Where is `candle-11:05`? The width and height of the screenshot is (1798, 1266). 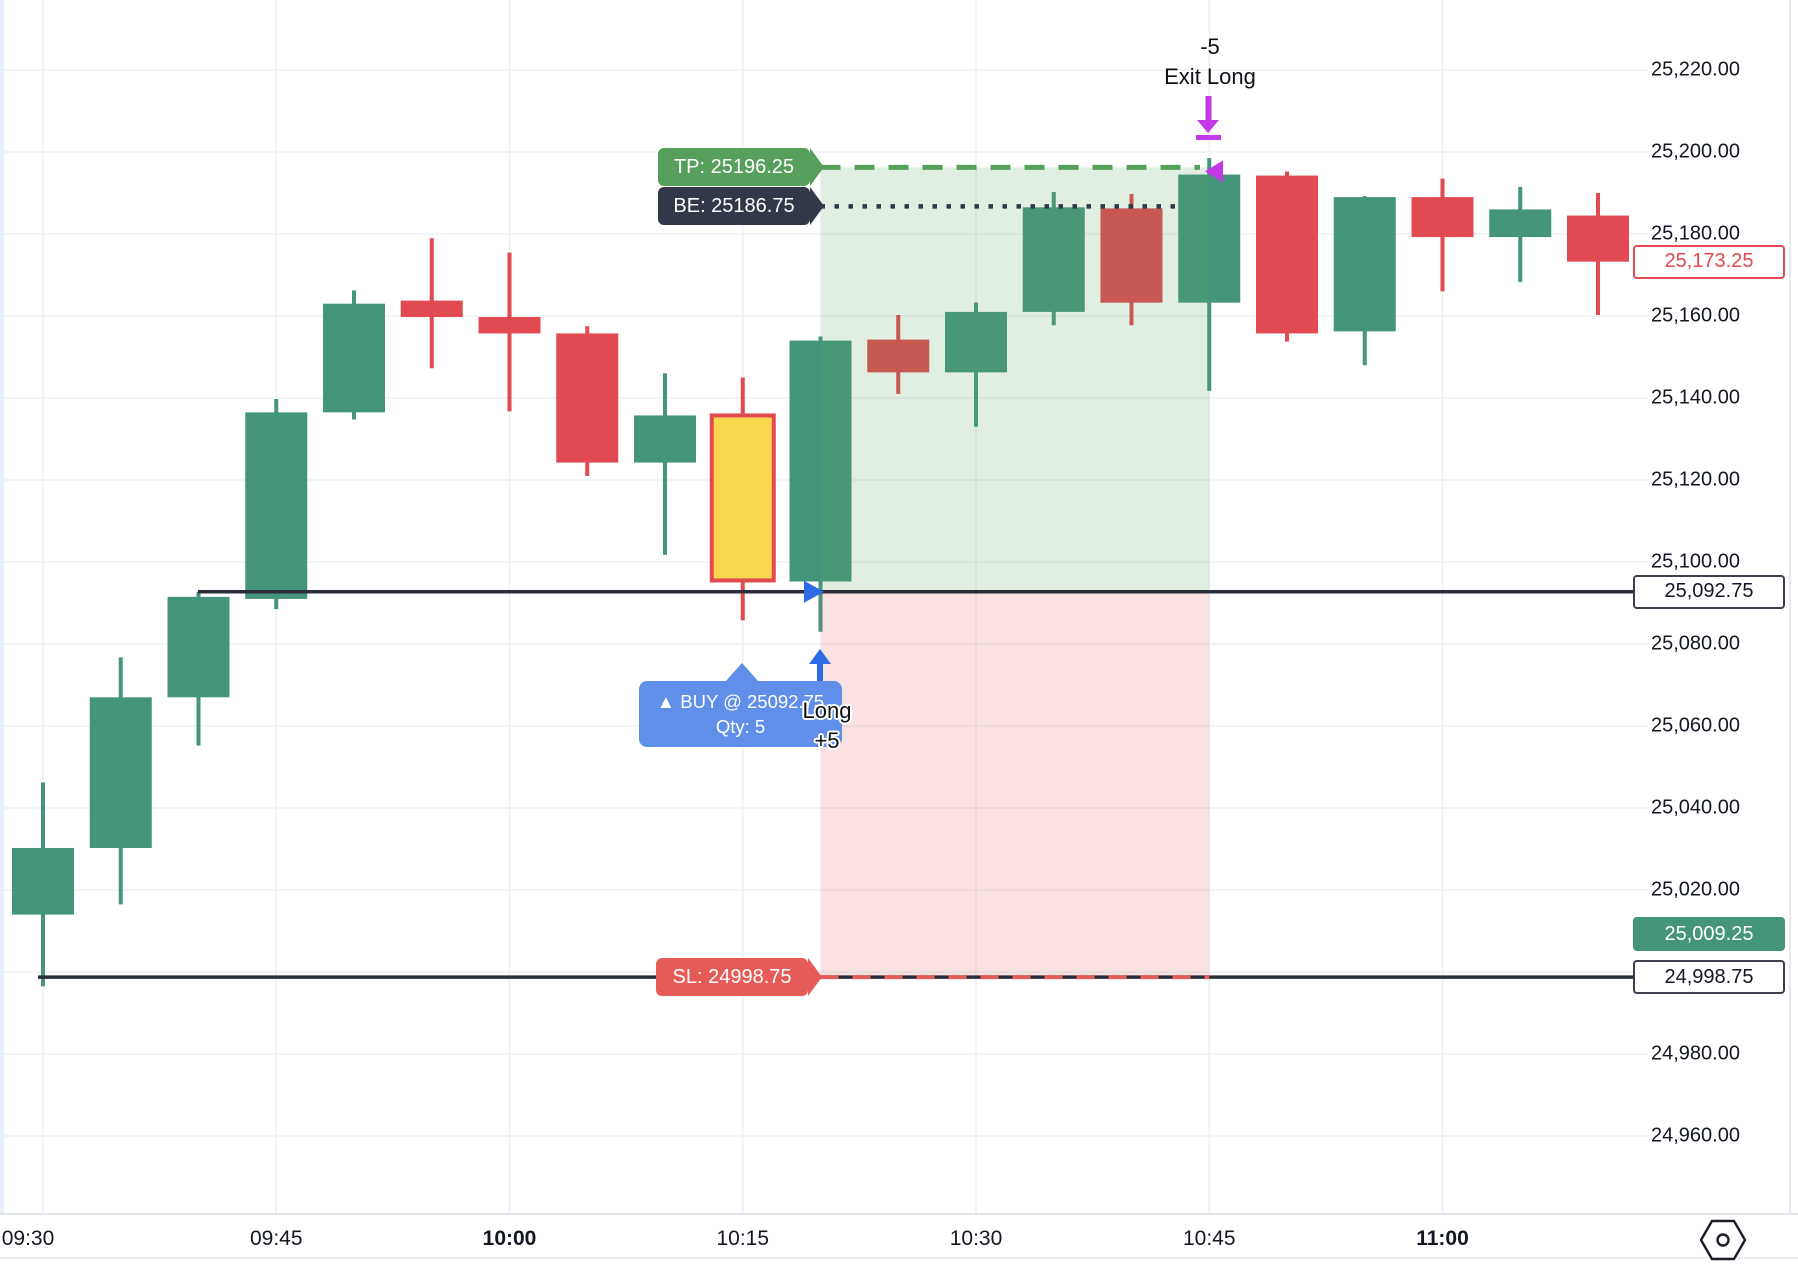 candle-11:05 is located at coordinates (1520, 234).